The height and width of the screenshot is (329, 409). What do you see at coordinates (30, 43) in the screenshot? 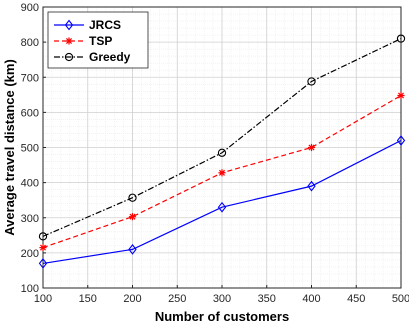
I see `y-tick-label: 800` at bounding box center [30, 43].